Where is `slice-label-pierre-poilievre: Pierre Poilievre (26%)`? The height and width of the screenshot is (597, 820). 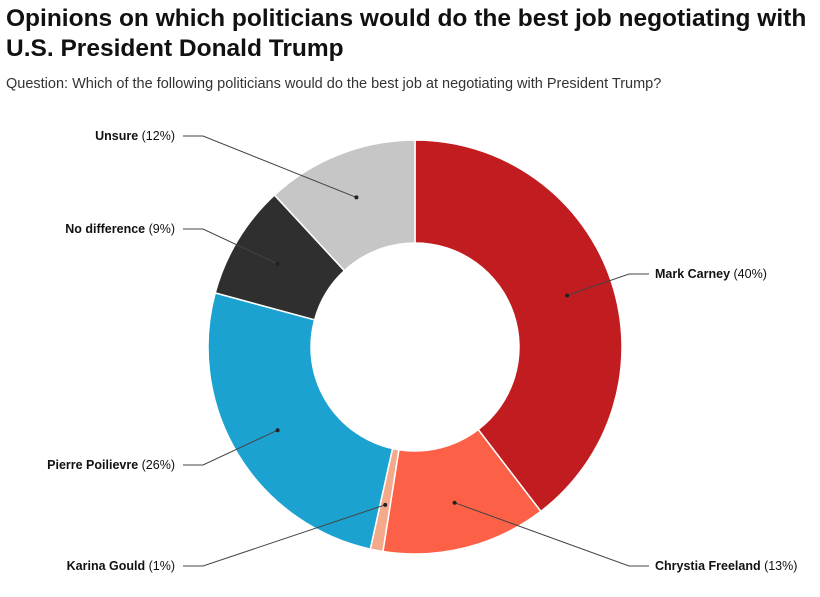
slice-label-pierre-poilievre: Pierre Poilievre (26%) is located at coordinates (111, 465).